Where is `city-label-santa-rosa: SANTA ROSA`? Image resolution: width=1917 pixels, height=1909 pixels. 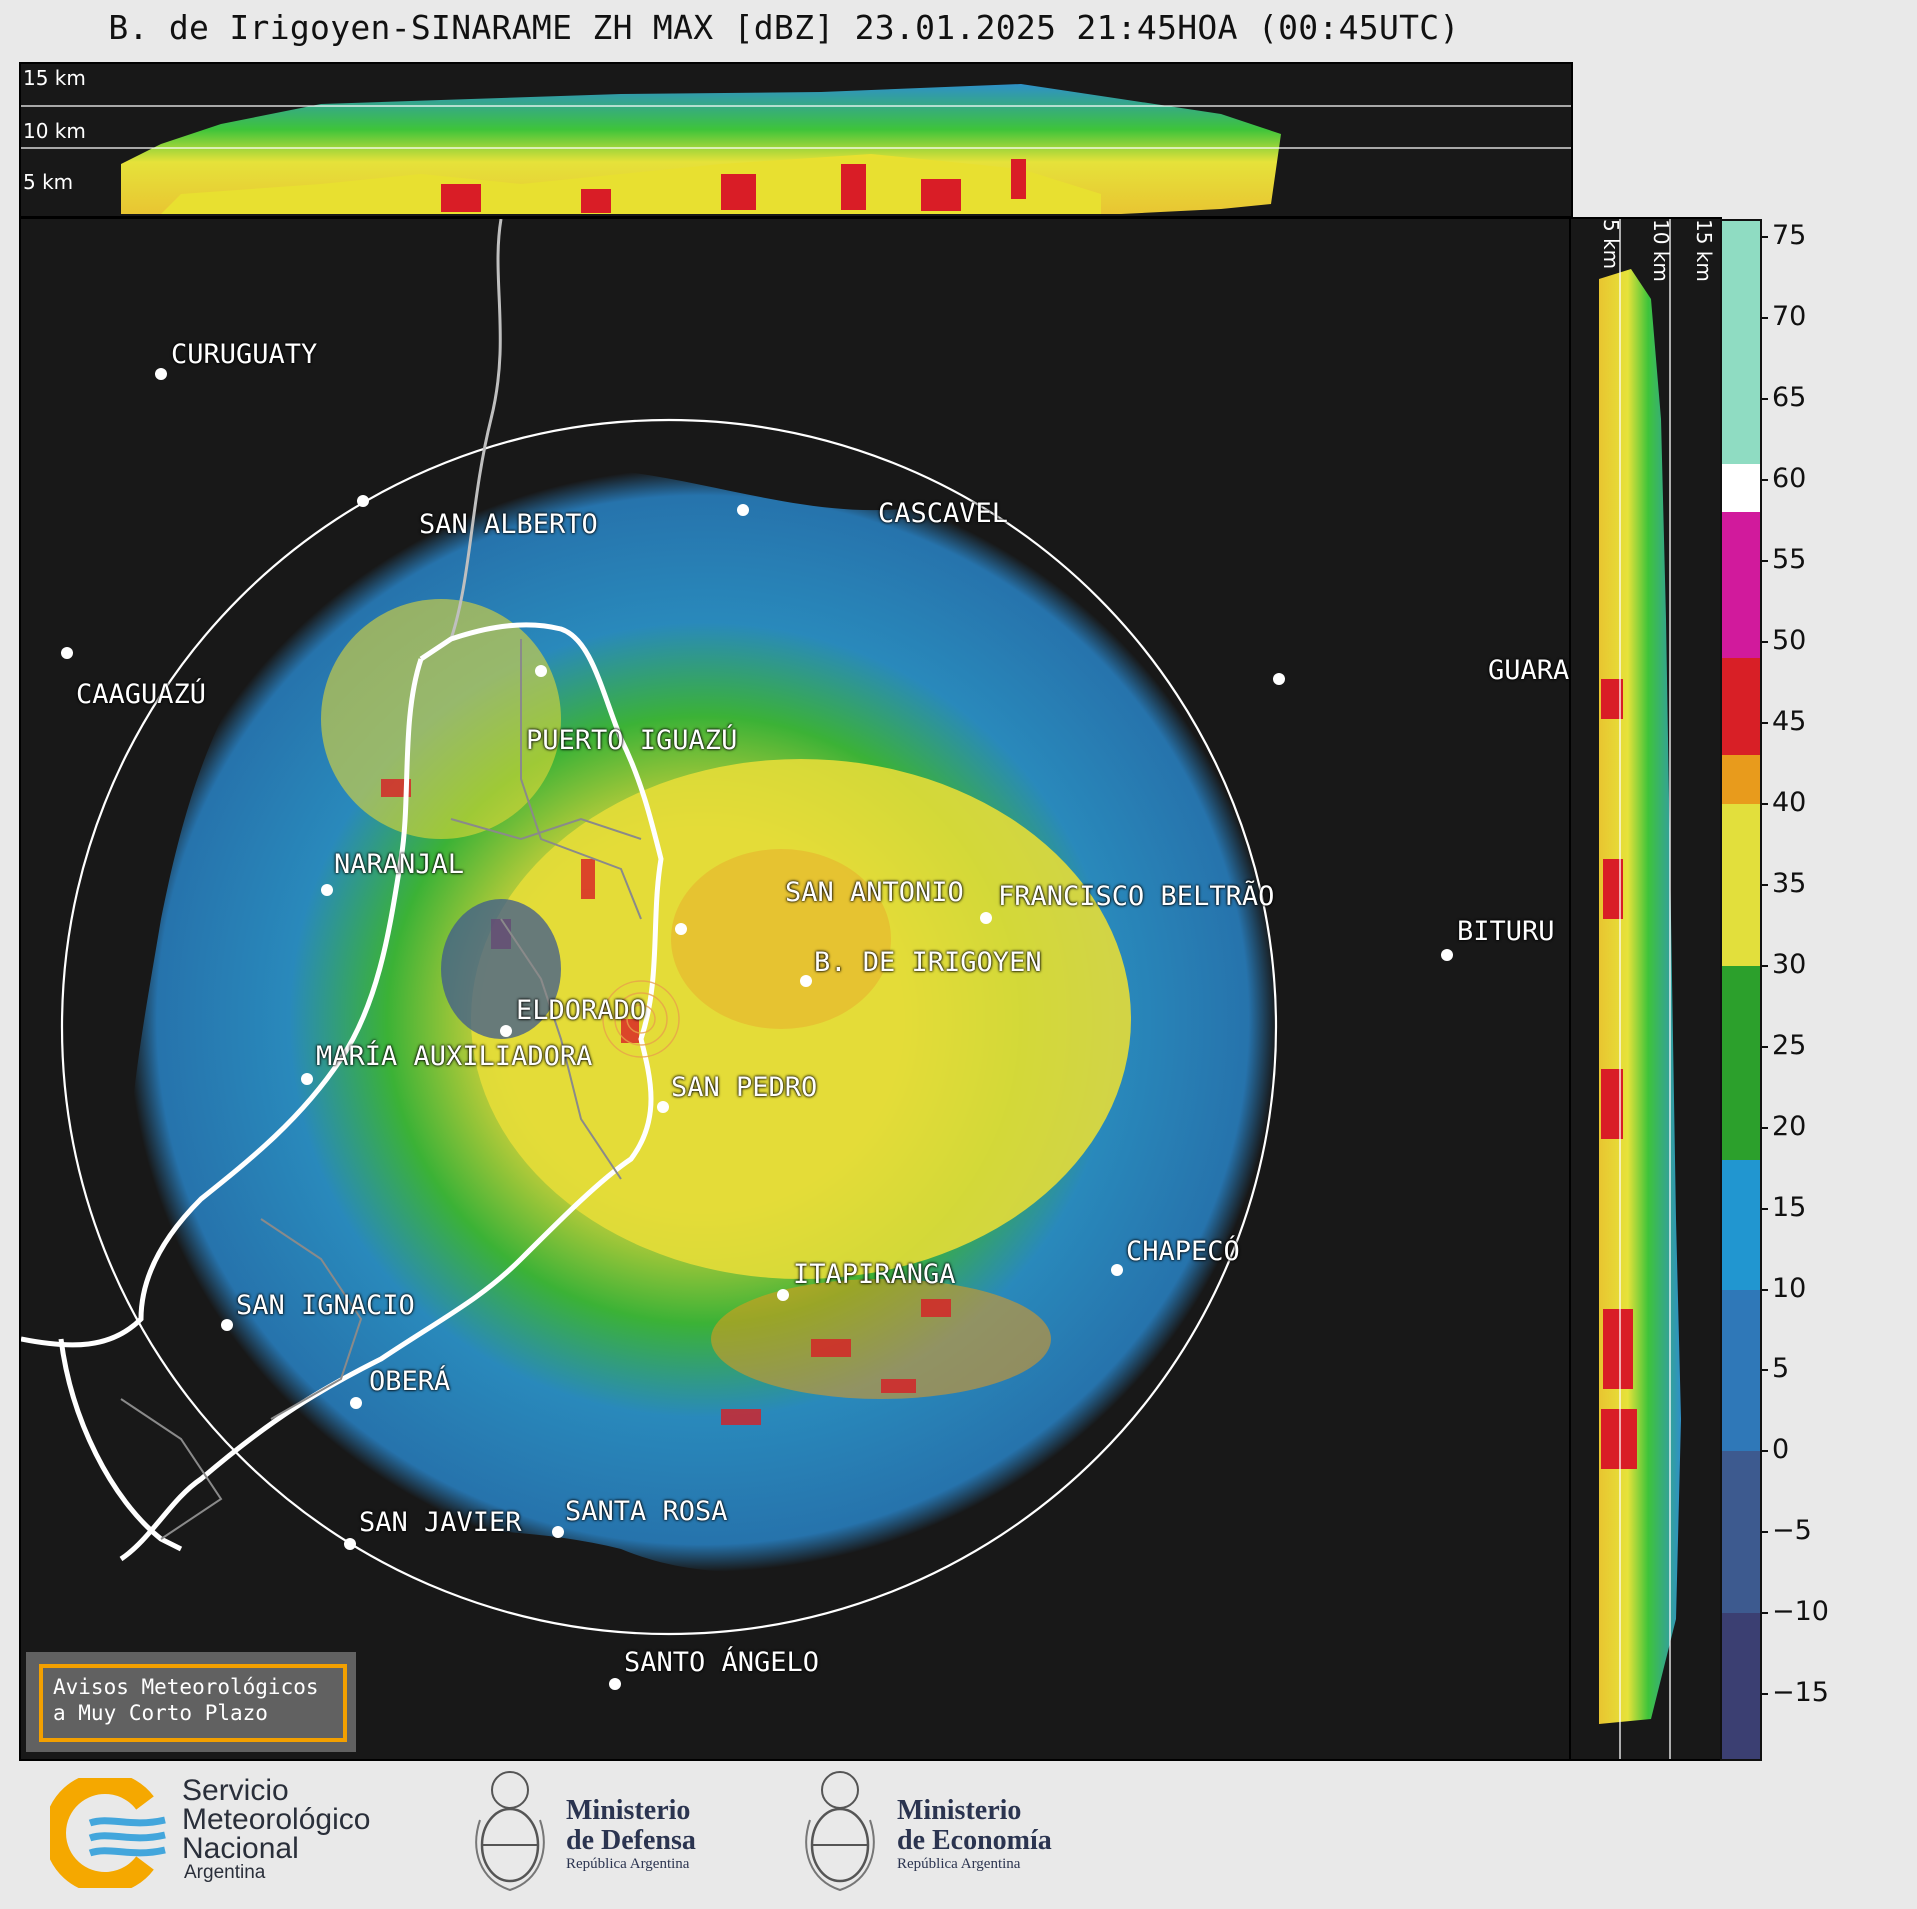 city-label-santa-rosa: SANTA ROSA is located at coordinates (646, 1511).